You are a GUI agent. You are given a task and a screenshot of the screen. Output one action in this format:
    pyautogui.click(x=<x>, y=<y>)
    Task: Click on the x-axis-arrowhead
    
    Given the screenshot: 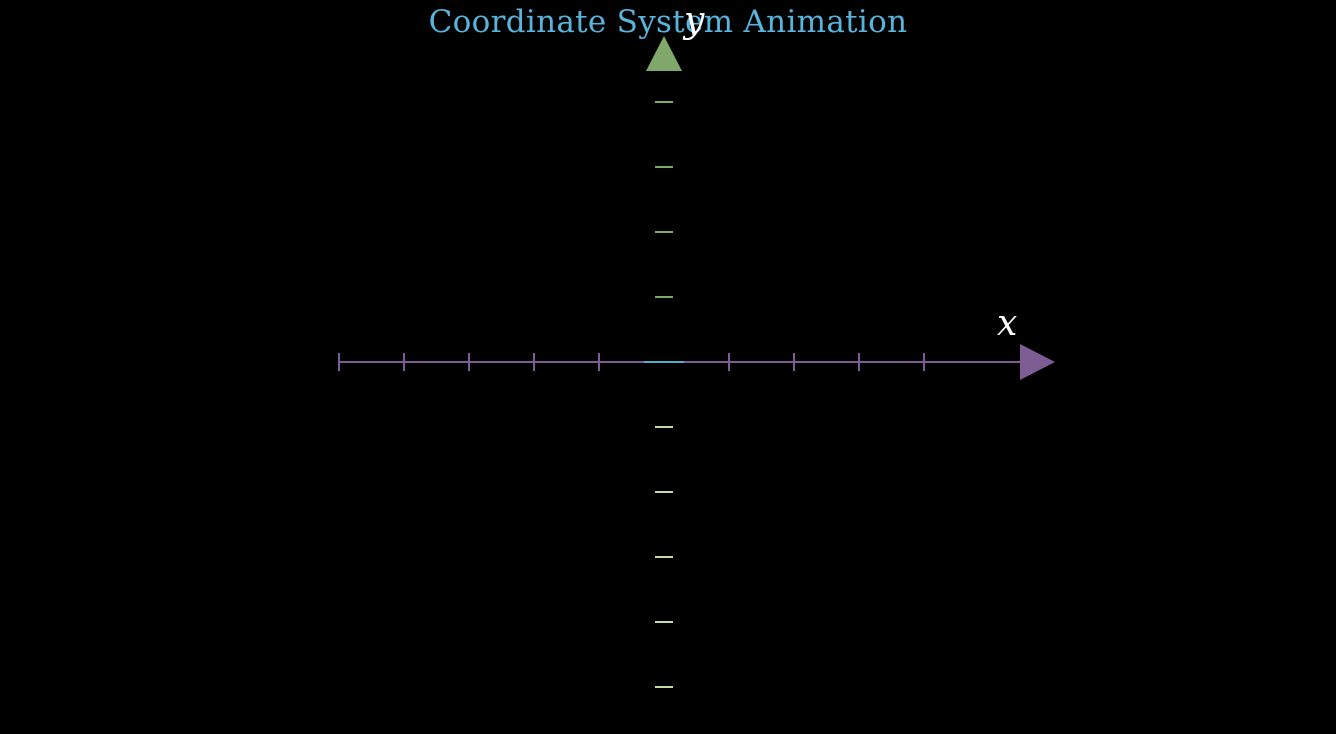 What is the action you would take?
    pyautogui.click(x=1037, y=362)
    